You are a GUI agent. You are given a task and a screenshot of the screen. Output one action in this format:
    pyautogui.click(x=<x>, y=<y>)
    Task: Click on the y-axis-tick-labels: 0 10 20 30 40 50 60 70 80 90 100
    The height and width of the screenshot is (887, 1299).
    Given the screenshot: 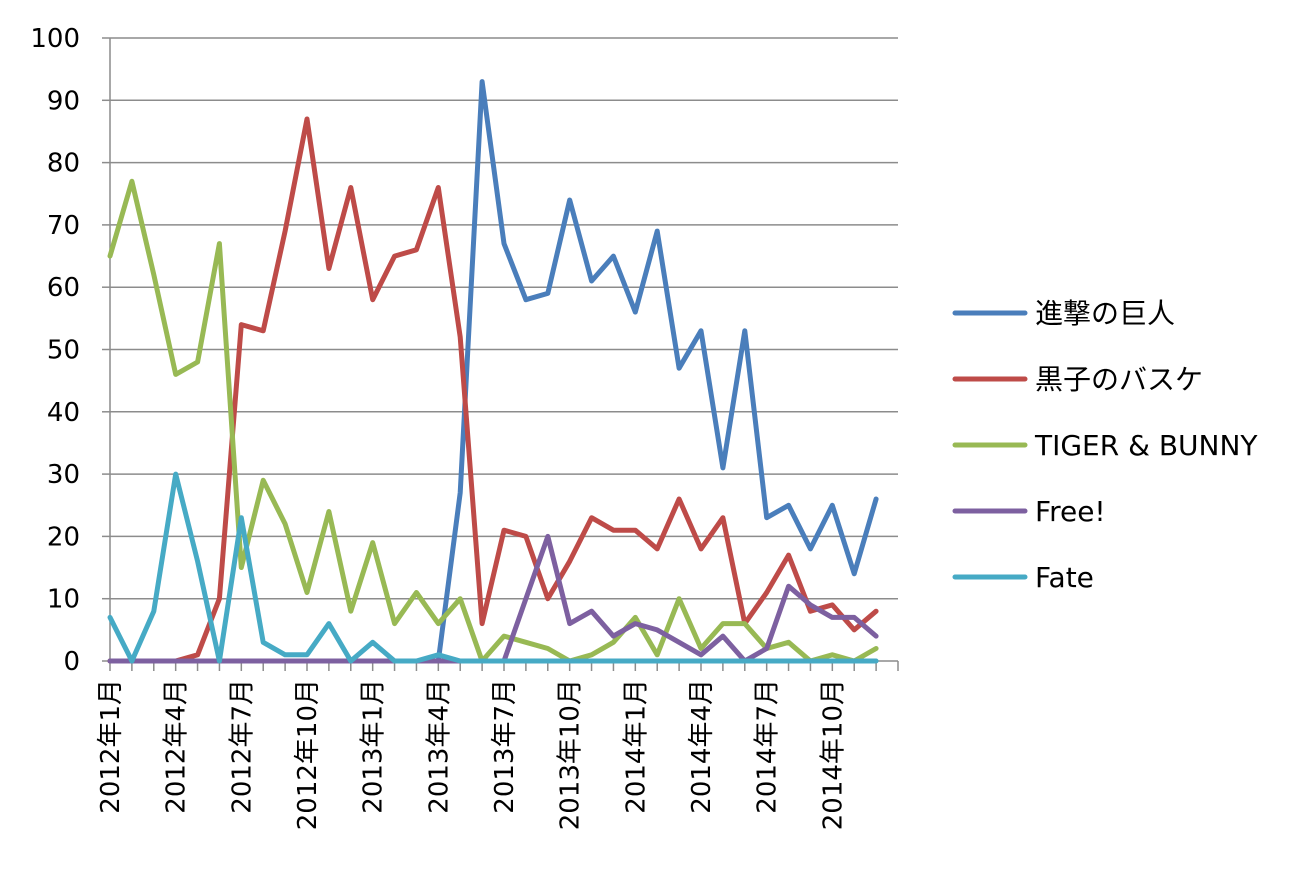 What is the action you would take?
    pyautogui.click(x=55, y=350)
    